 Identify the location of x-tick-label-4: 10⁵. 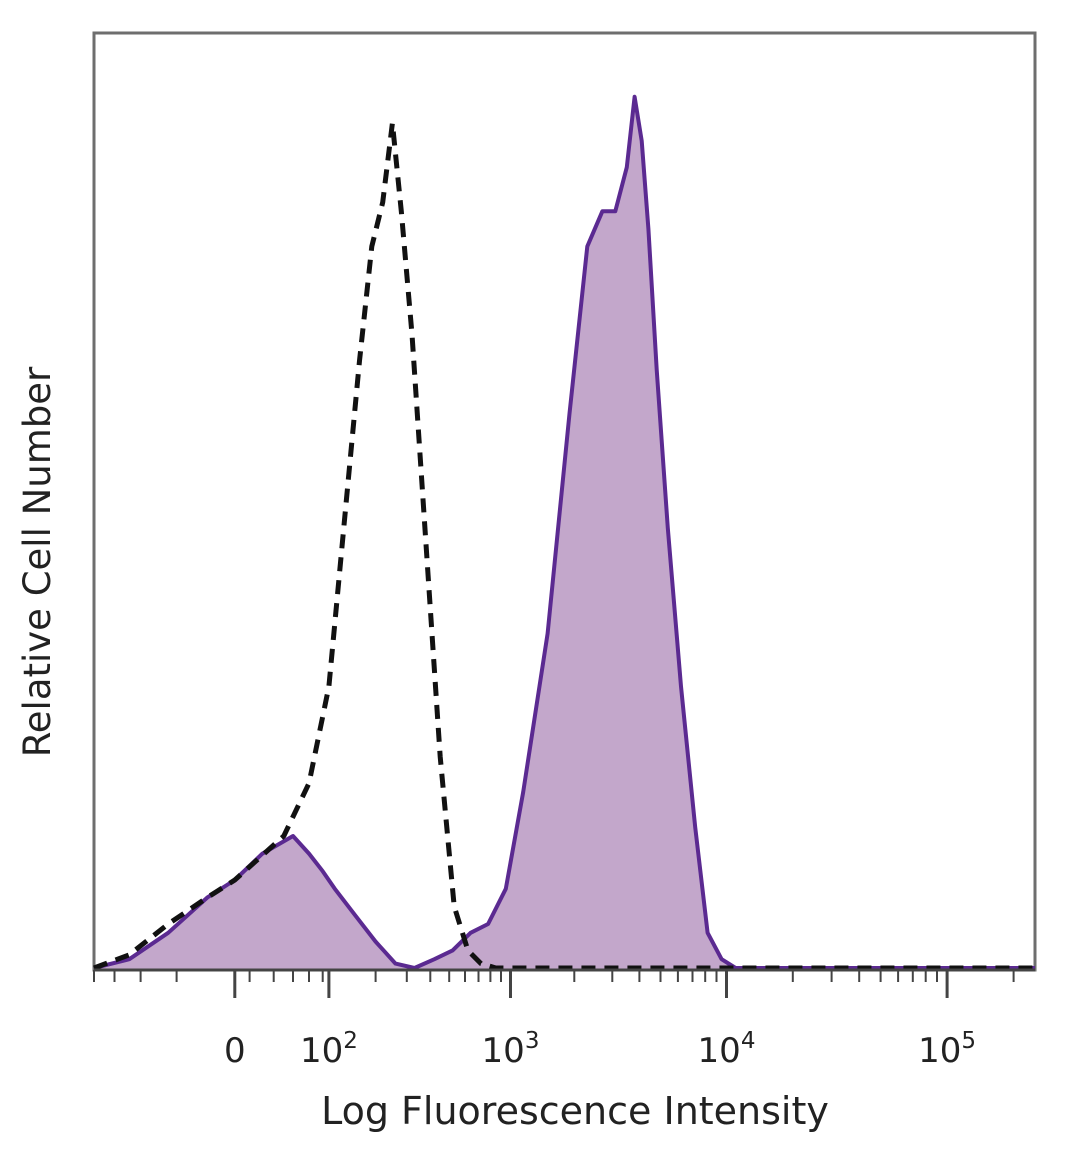
(947, 1049).